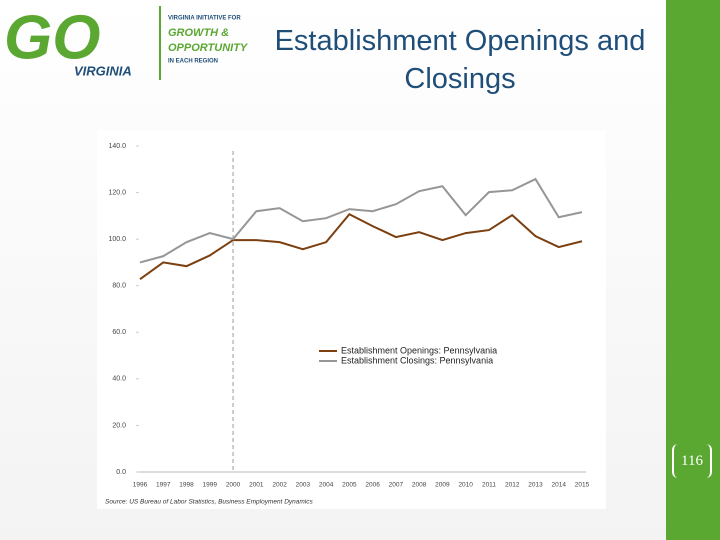 This screenshot has width=720, height=540. What do you see at coordinates (419, 485) in the screenshot?
I see `x-tick-label: 2008` at bounding box center [419, 485].